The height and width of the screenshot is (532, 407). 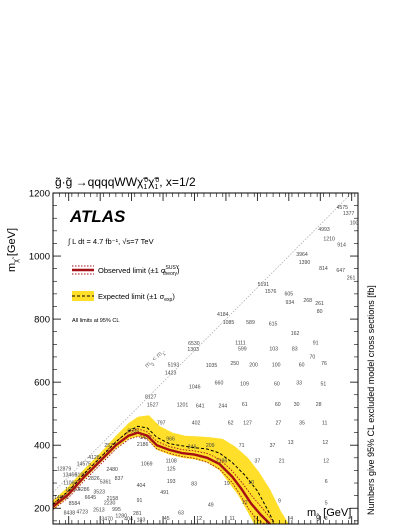 I want to click on cross-section-value: 33, so click(x=299, y=384).